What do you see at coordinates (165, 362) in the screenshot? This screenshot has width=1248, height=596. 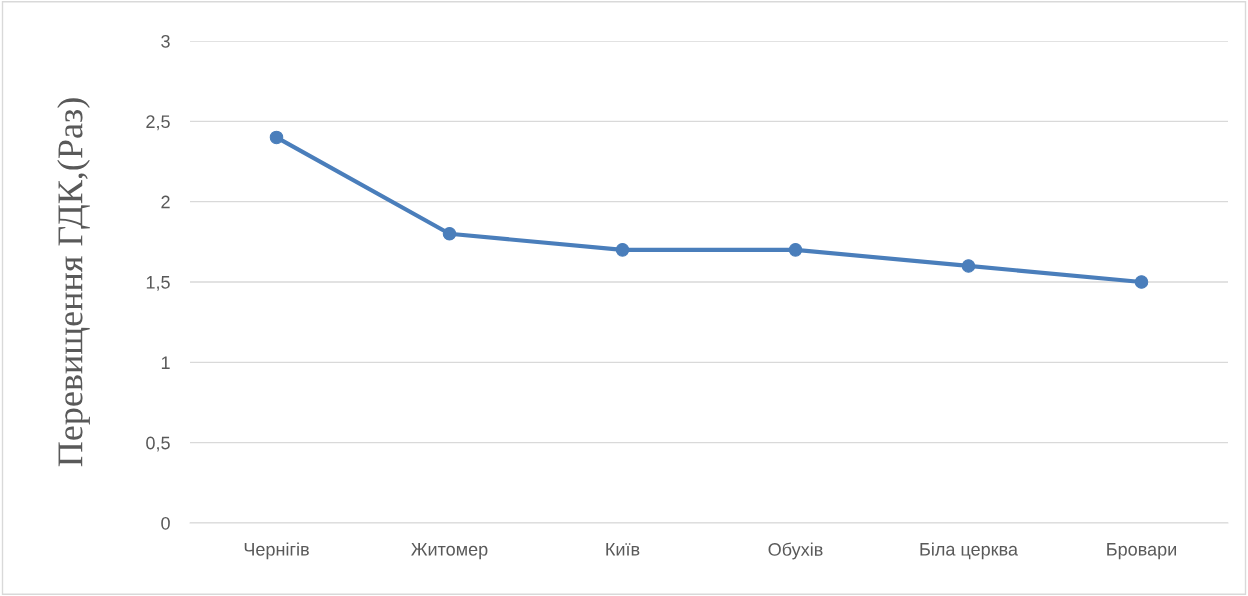 I see `y-tick-label: 1` at bounding box center [165, 362].